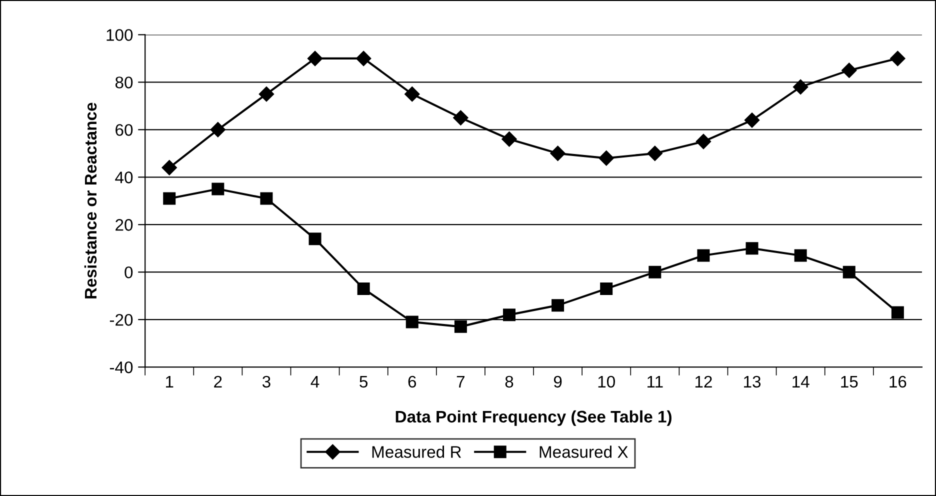 This screenshot has height=496, width=936. Describe the element at coordinates (315, 382) in the screenshot. I see `x-tick-label: 4` at that location.